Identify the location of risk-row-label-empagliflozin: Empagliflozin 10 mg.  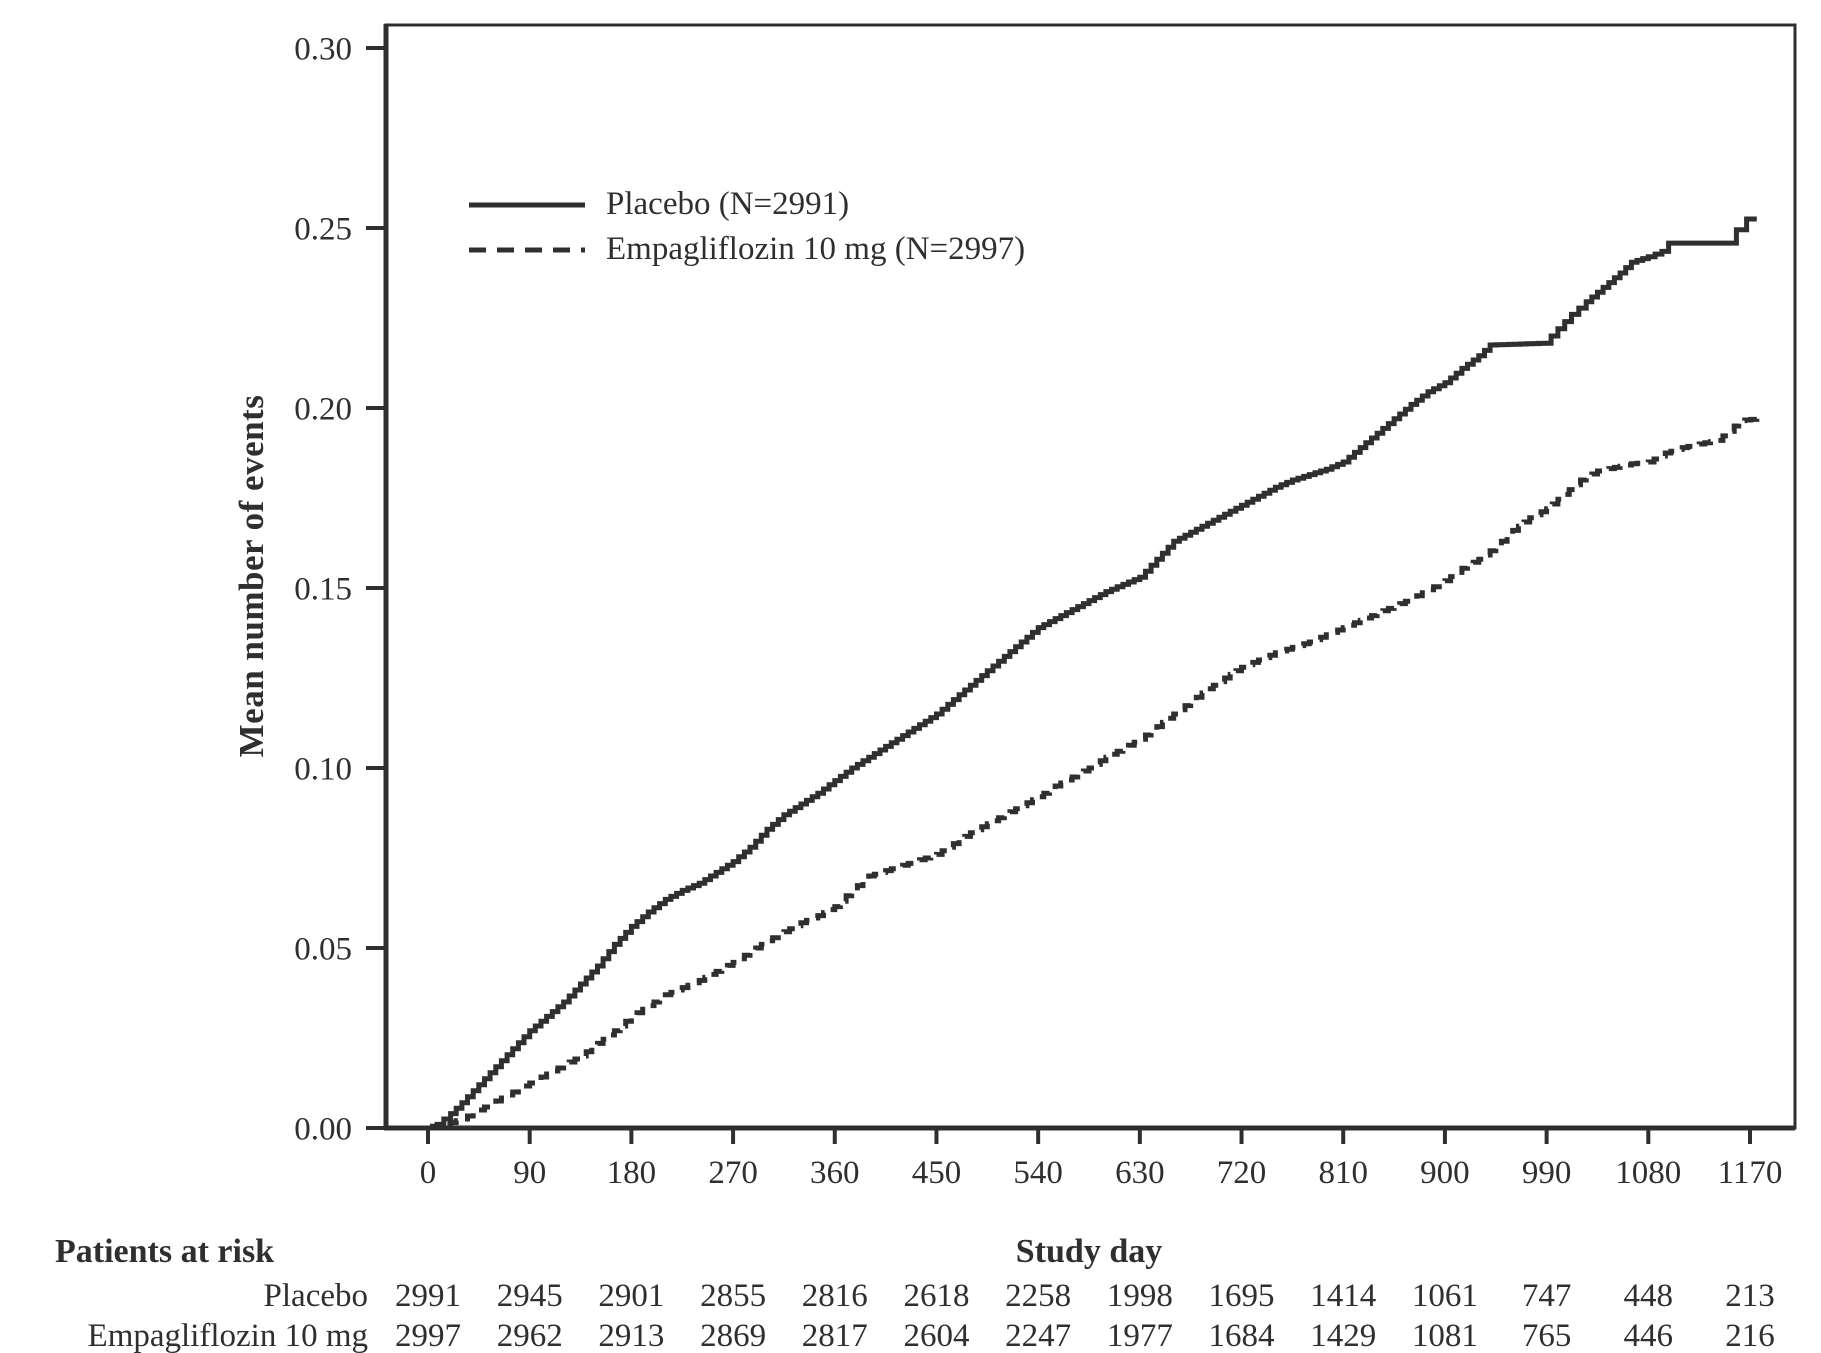
(227, 1335).